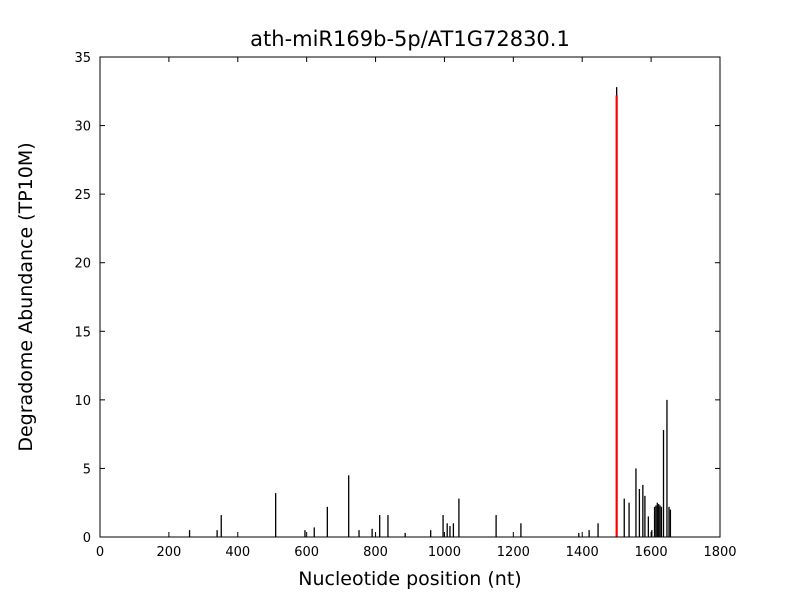  Describe the element at coordinates (100, 552) in the screenshot. I see `x-tick-label: 0` at that location.